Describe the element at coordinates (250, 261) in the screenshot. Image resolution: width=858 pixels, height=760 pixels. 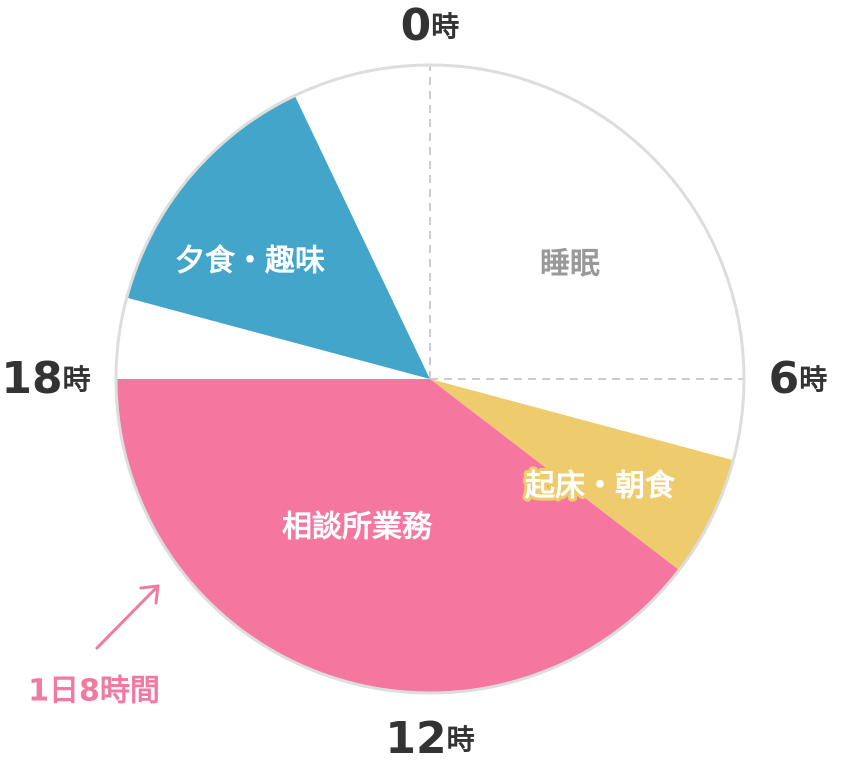
I see `slice-label-4: 夕食・趣味` at that location.